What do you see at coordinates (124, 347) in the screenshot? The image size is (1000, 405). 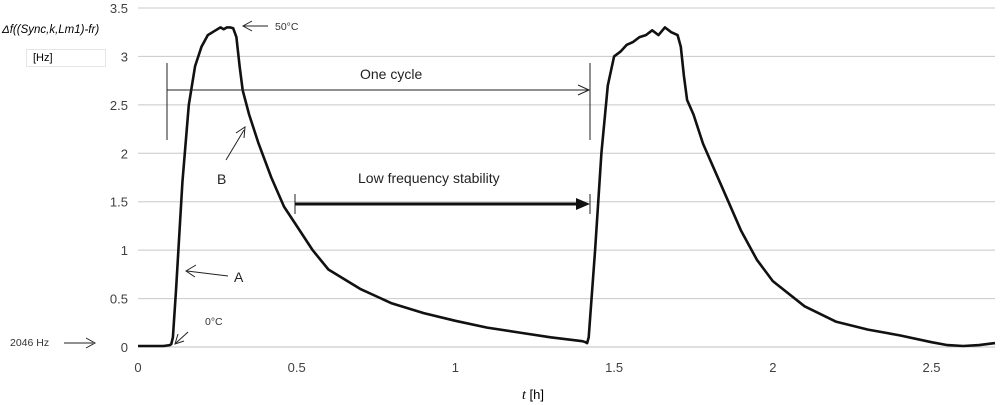 I see `y-tick-label: 0` at bounding box center [124, 347].